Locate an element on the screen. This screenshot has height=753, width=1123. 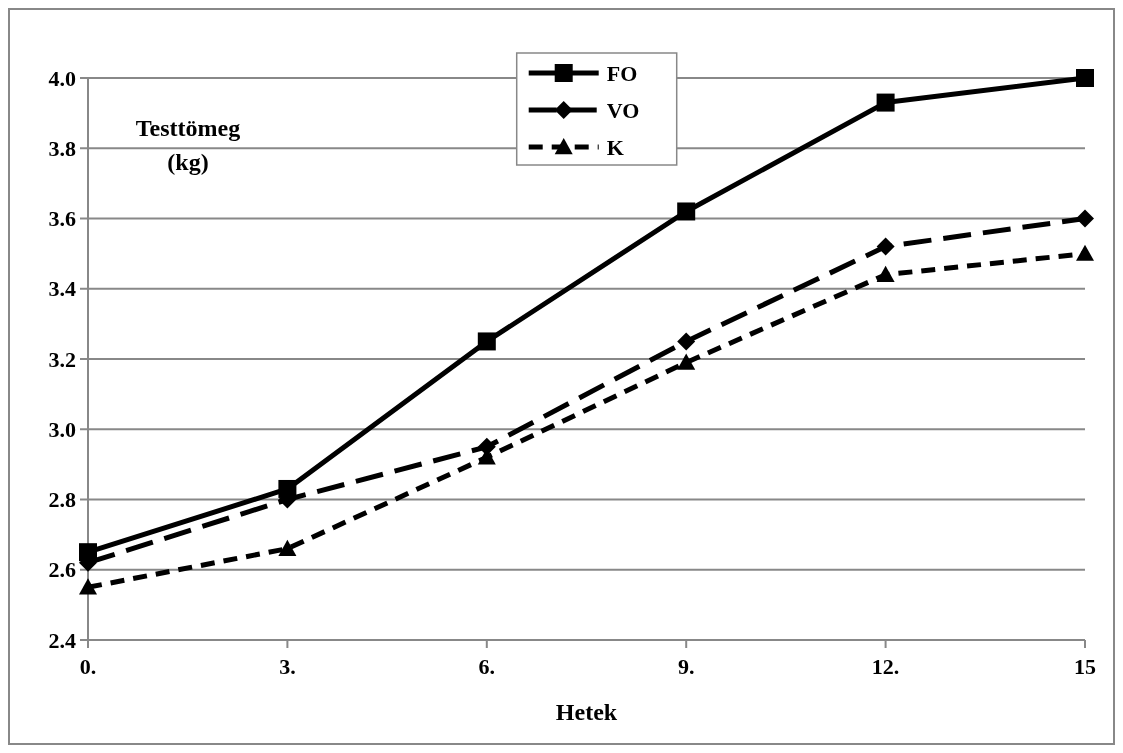
x-axis-title: Hetek is located at coordinates (586, 712).